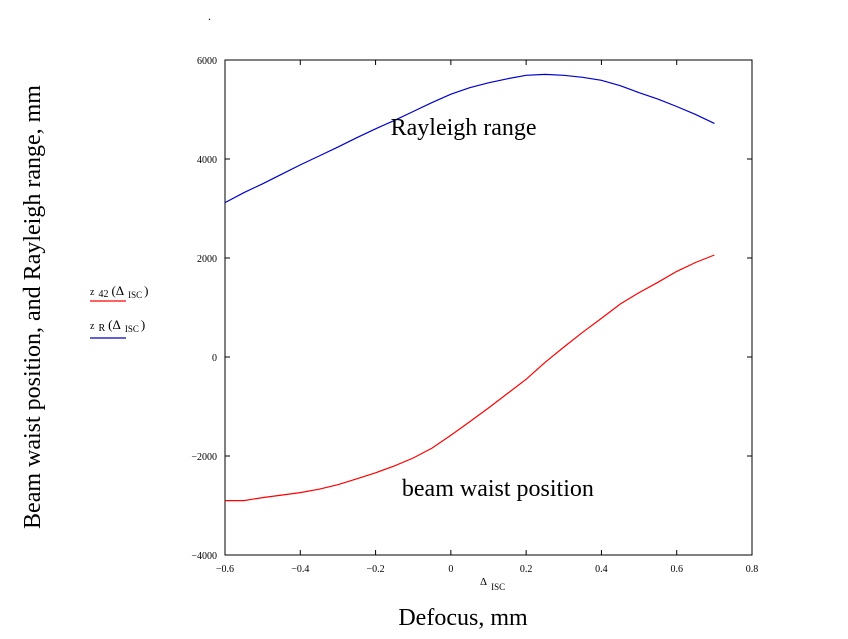 Image resolution: width=848 pixels, height=639 pixels. I want to click on y-tick-label: 4000, so click(207, 160).